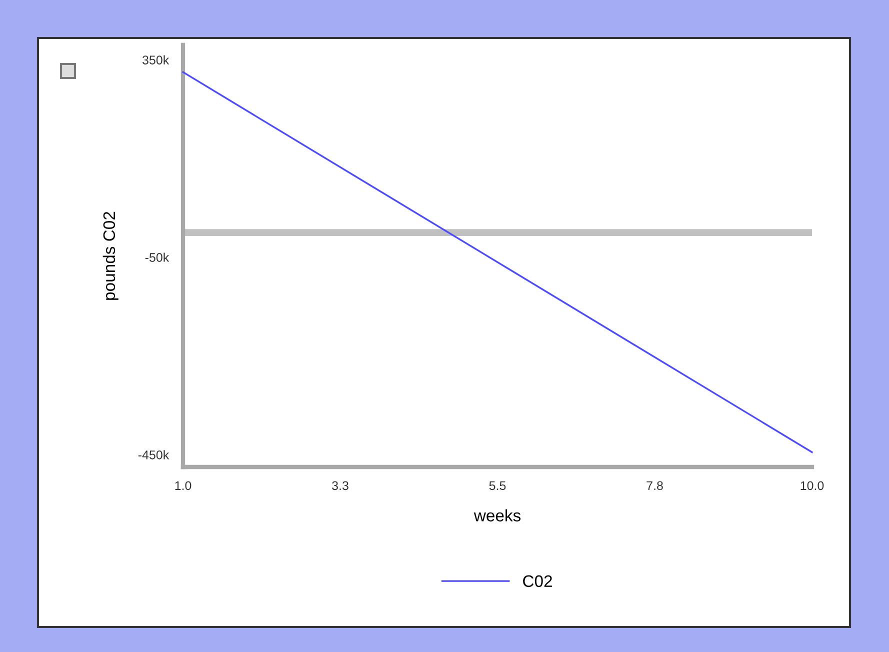 The height and width of the screenshot is (652, 889). What do you see at coordinates (183, 485) in the screenshot?
I see `x-tick-label: 1.0` at bounding box center [183, 485].